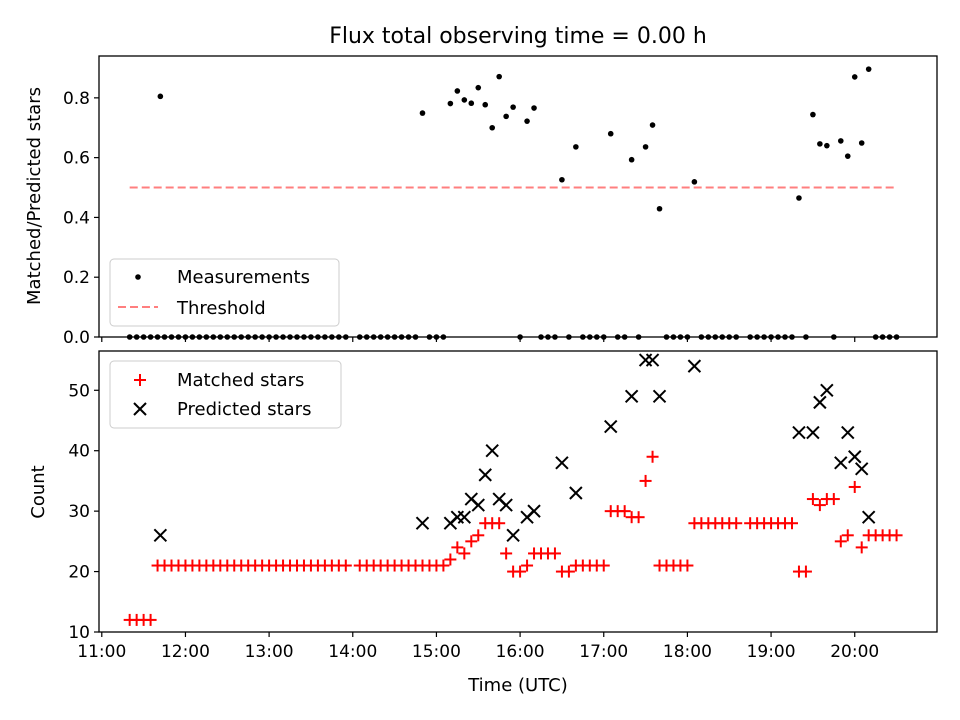 Image resolution: width=960 pixels, height=720 pixels. Describe the element at coordinates (240, 380) in the screenshot. I see `legend-matched-label: Matched stars` at that location.